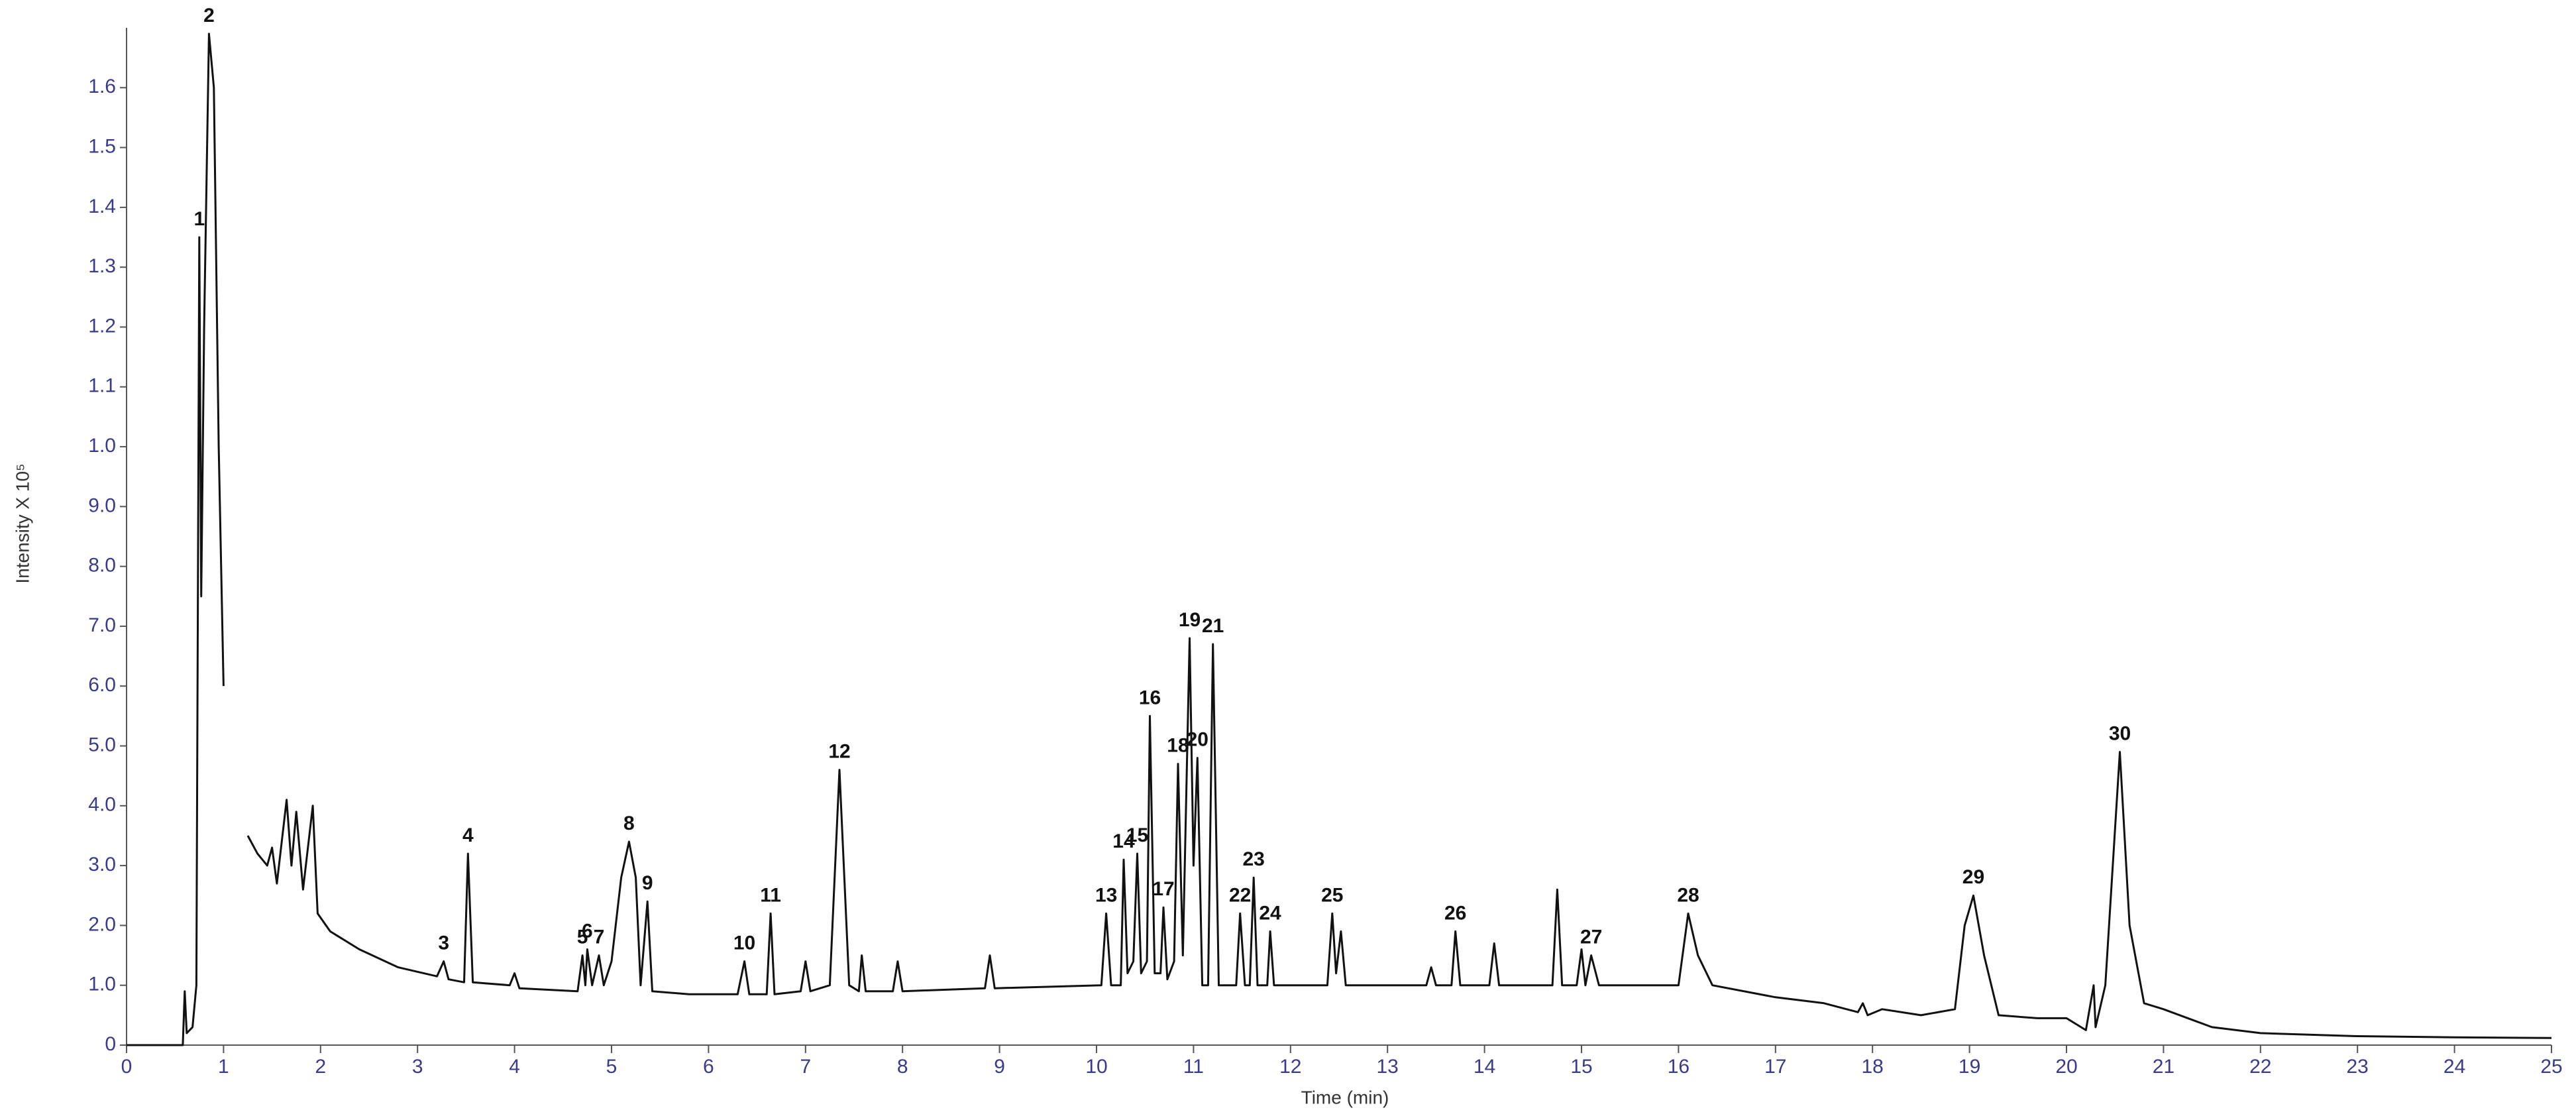 This screenshot has height=1120, width=2576. I want to click on y-tick-label: 1.4, so click(102, 207).